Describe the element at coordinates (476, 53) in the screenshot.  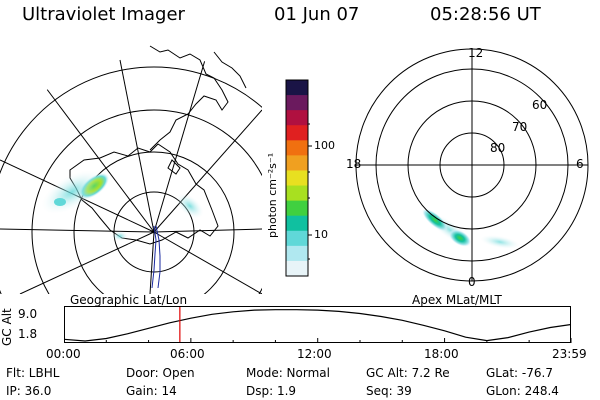
I see `mlt-label-12: 12` at that location.